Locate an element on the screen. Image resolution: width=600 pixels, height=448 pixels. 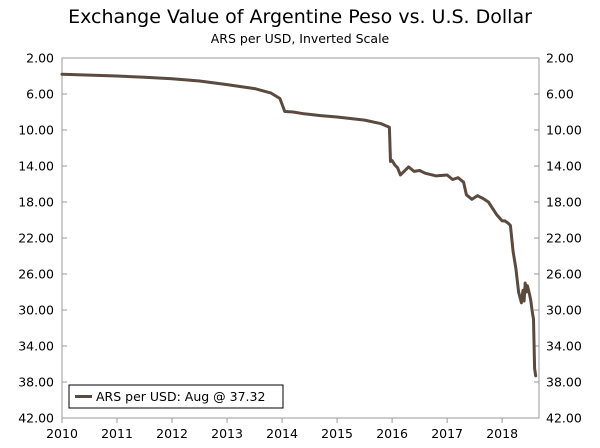
x-tick-label: 2014 is located at coordinates (282, 433).